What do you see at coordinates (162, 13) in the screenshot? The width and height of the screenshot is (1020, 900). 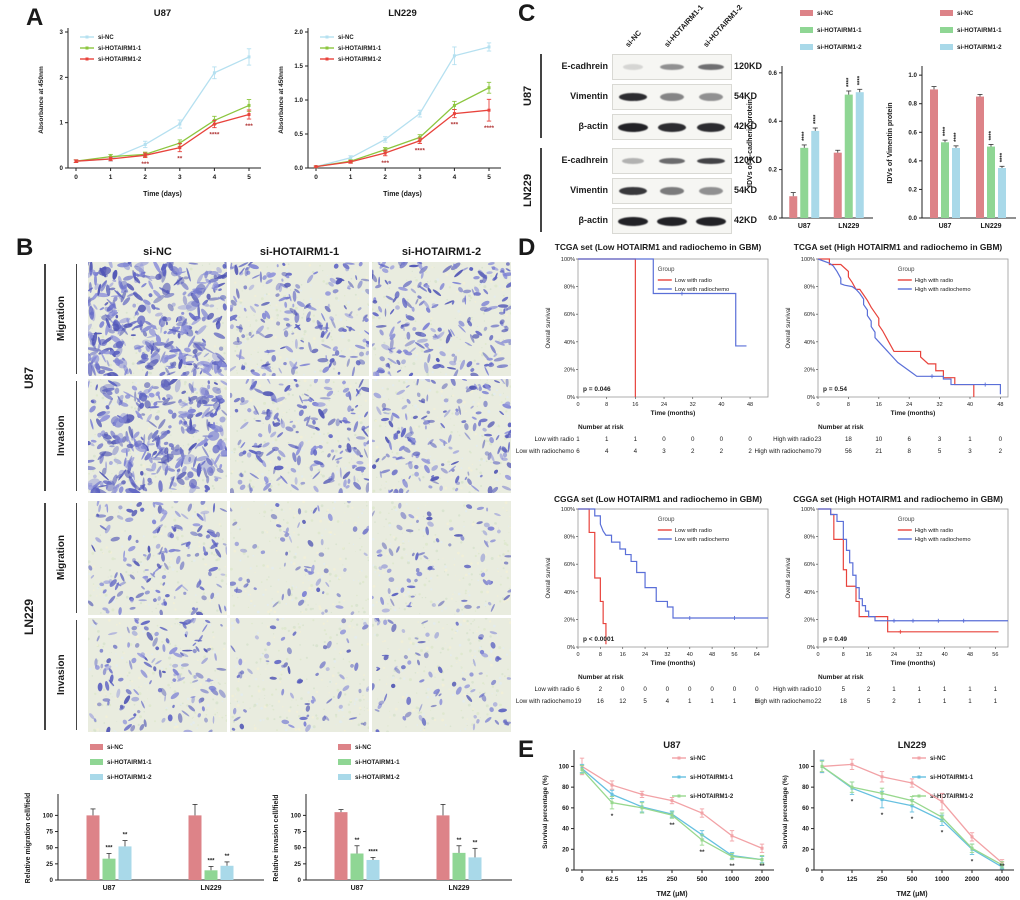 I see `svg-text: U87` at bounding box center [162, 13].